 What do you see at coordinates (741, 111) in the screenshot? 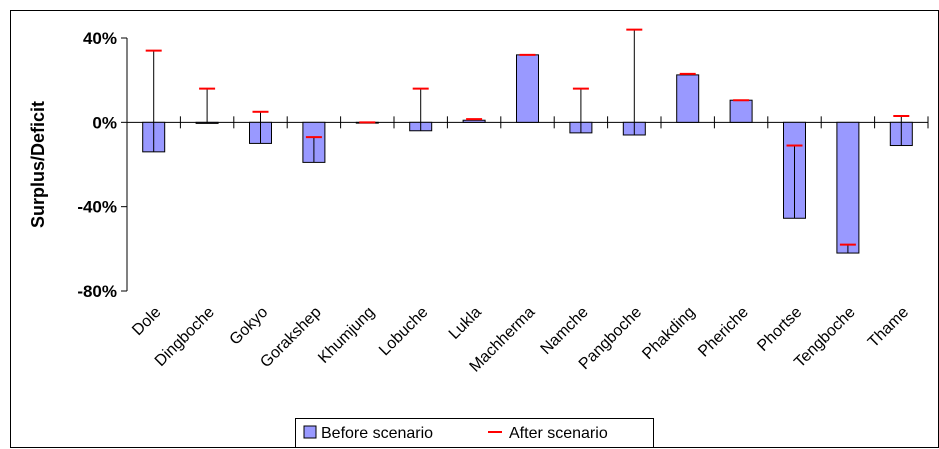
I see `bar-before-pheriche` at bounding box center [741, 111].